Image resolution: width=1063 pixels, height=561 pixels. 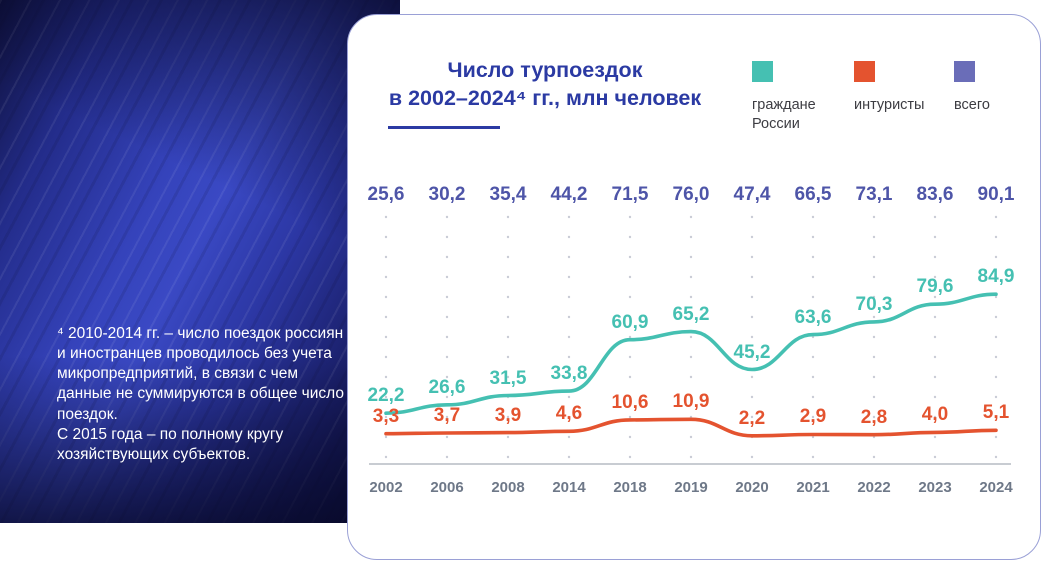 I want to click on value-label-total: 25,6, so click(x=386, y=194).